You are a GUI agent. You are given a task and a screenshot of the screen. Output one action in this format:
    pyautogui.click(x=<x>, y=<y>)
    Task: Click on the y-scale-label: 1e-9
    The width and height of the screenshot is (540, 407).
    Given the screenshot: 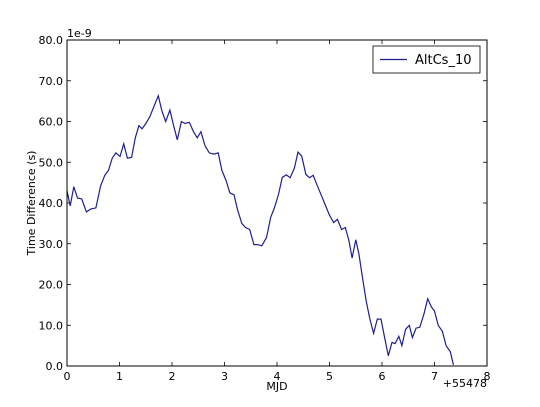 What is the action you would take?
    pyautogui.click(x=79, y=33)
    